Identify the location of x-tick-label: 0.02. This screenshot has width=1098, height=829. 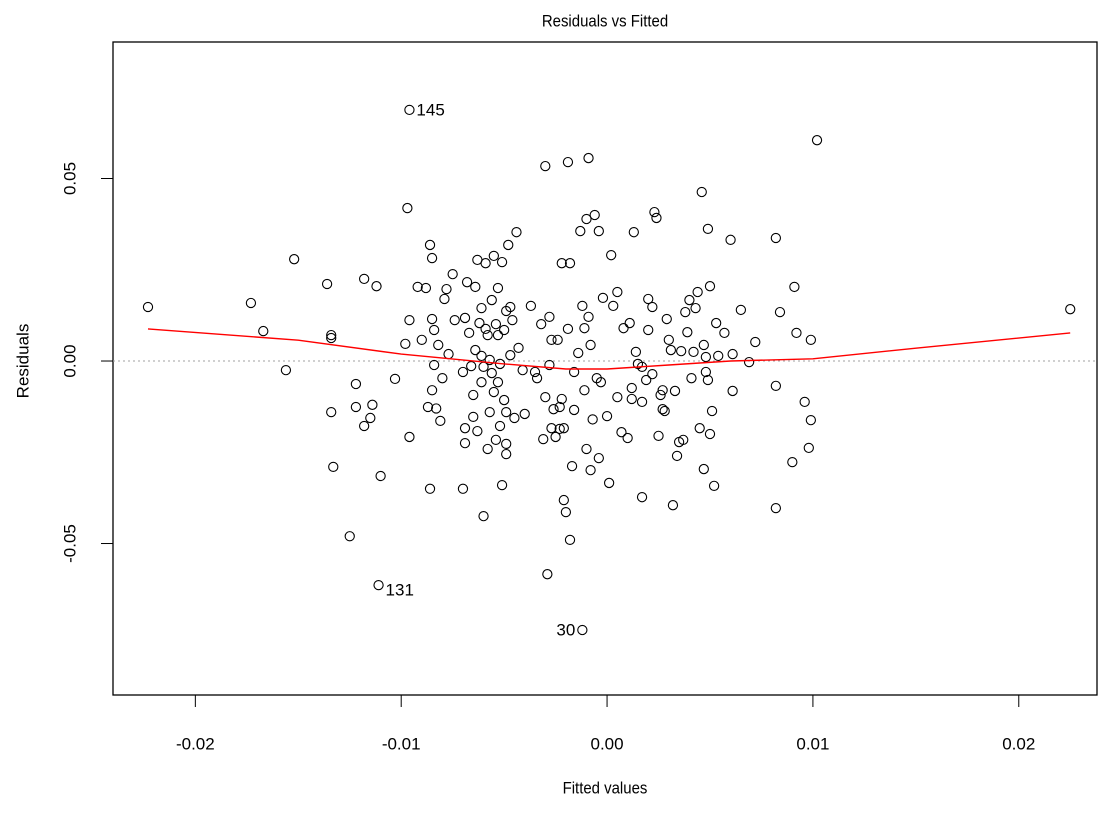
(1018, 743).